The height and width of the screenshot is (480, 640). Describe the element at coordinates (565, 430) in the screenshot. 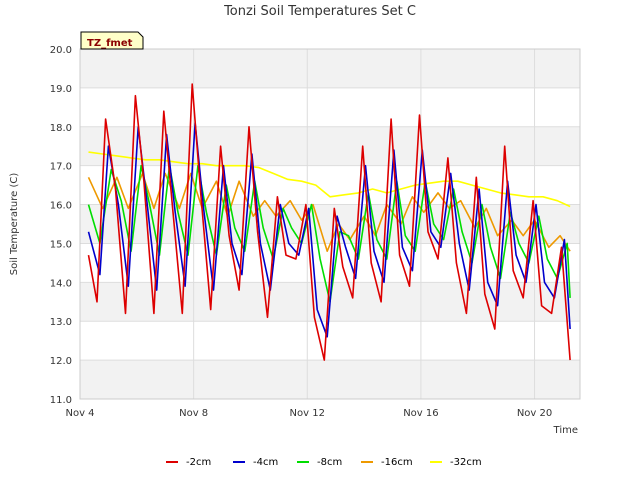

I see `x-axis-label: Time` at that location.